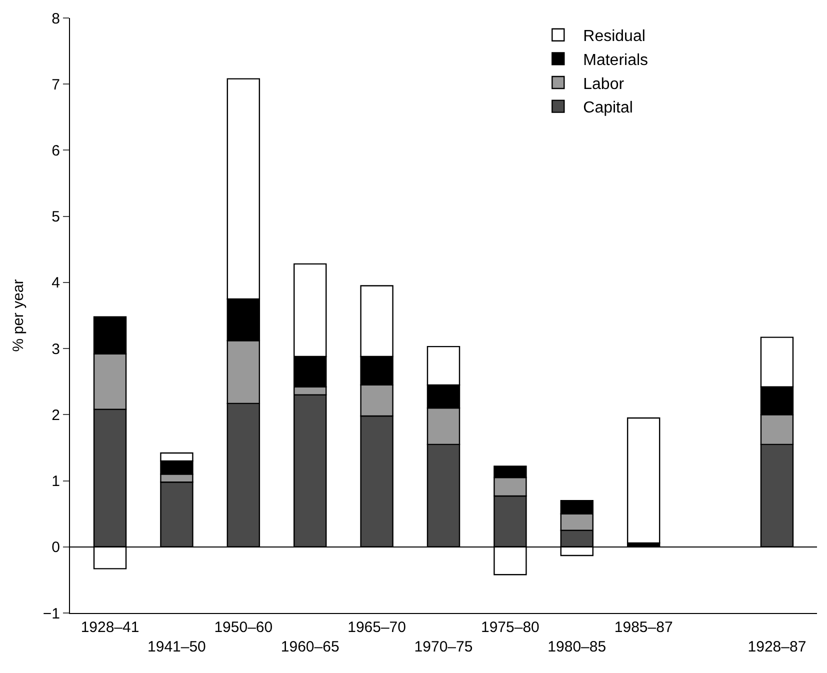 This screenshot has height=673, width=827. What do you see at coordinates (56, 481) in the screenshot?
I see `y-tick-label: 1` at bounding box center [56, 481].